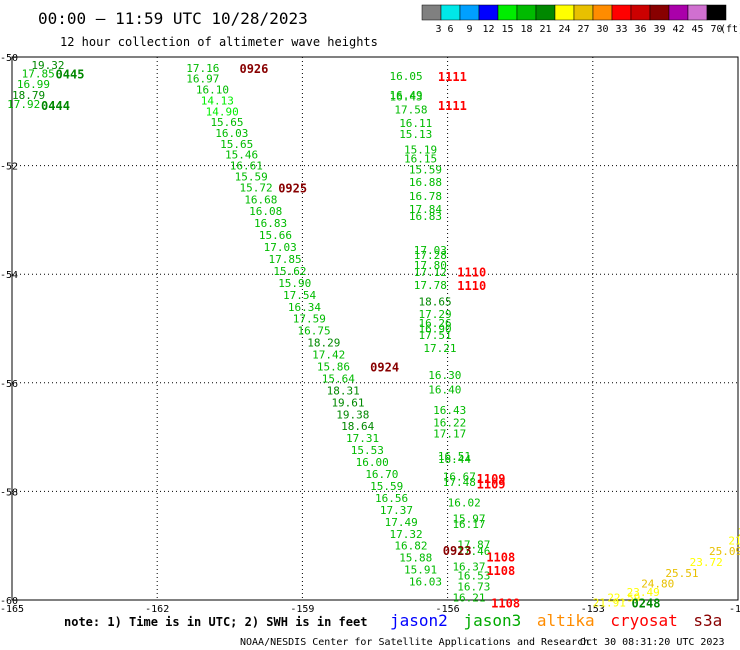 Image resolution: width=740 pixels, height=650 pixels. Describe the element at coordinates (564, 29) in the screenshot. I see `legend-label: 24` at that location.